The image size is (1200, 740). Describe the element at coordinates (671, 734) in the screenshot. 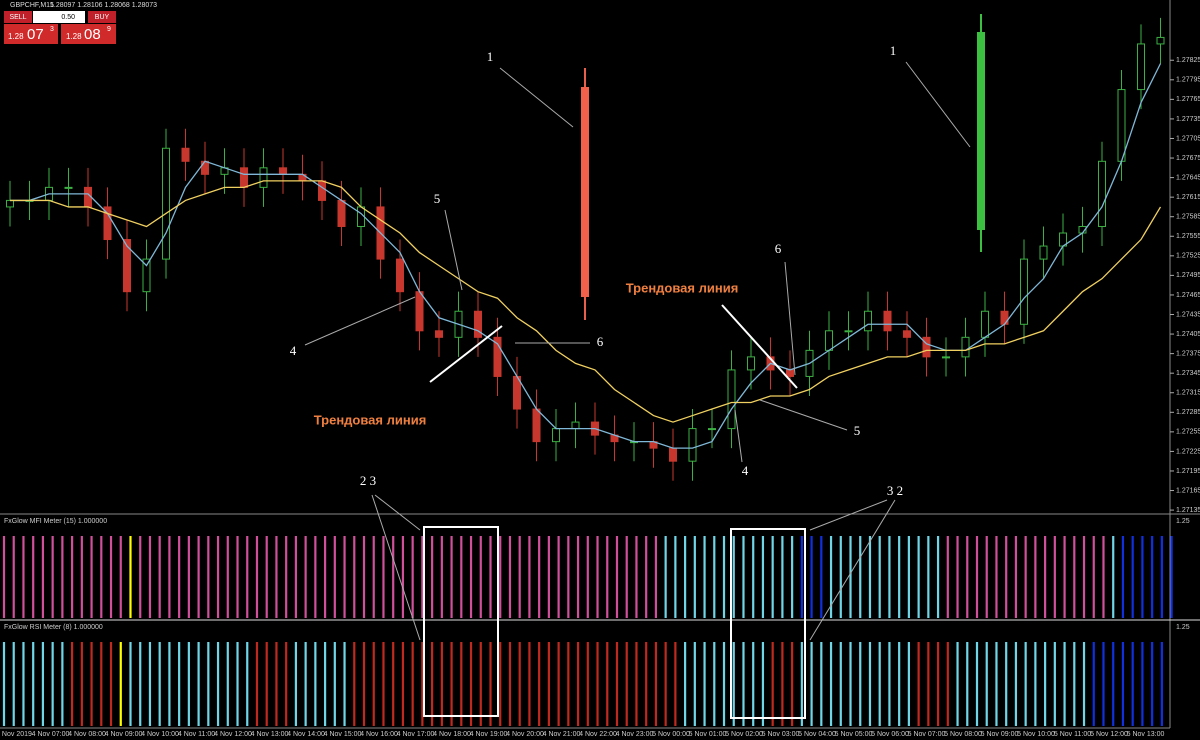

I see `x-tick-label: 5 Nov 00:00` at that location.